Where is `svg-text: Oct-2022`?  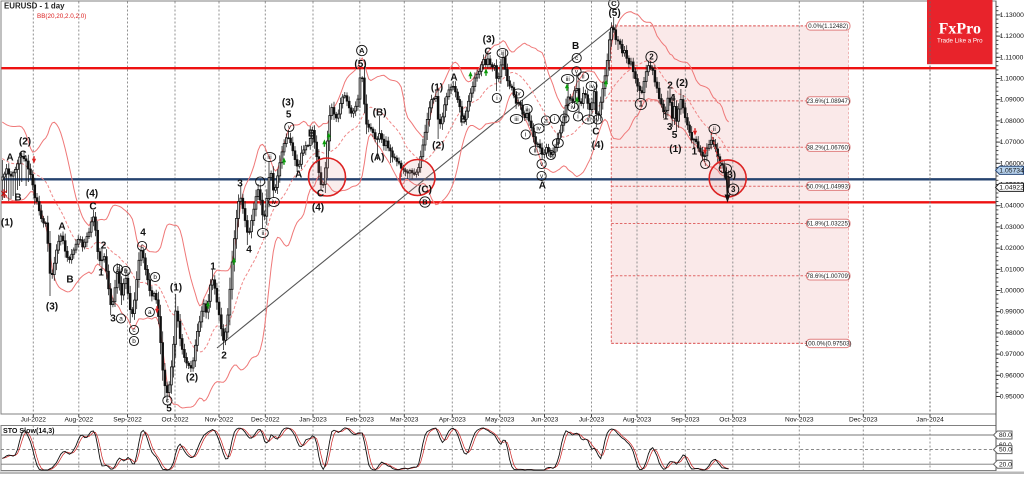 svg-text: Oct-2022 is located at coordinates (174, 419).